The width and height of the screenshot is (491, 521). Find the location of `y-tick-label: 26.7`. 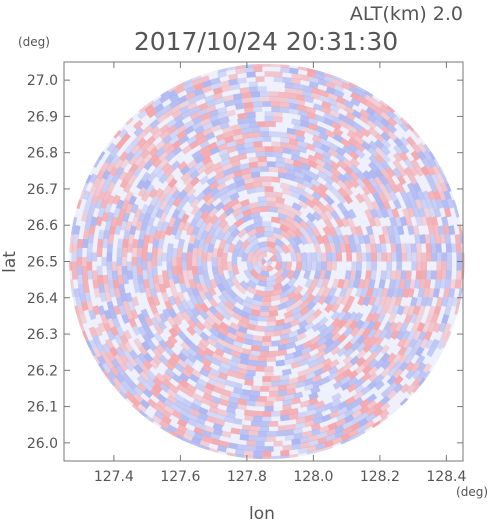

y-tick-label: 26.7 is located at coordinates (42, 190).